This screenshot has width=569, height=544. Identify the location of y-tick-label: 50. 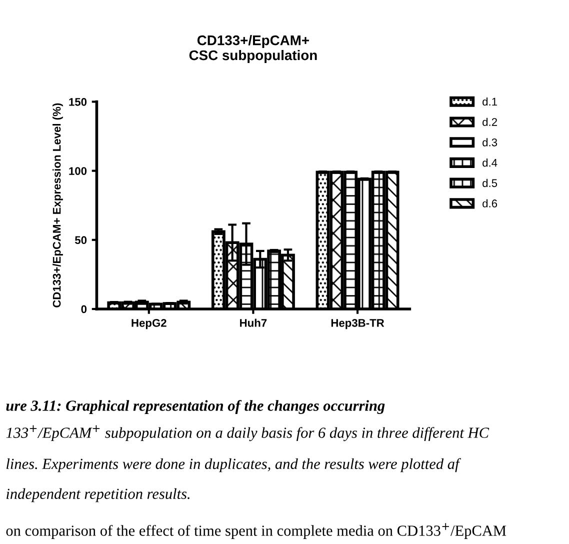
(80, 240).